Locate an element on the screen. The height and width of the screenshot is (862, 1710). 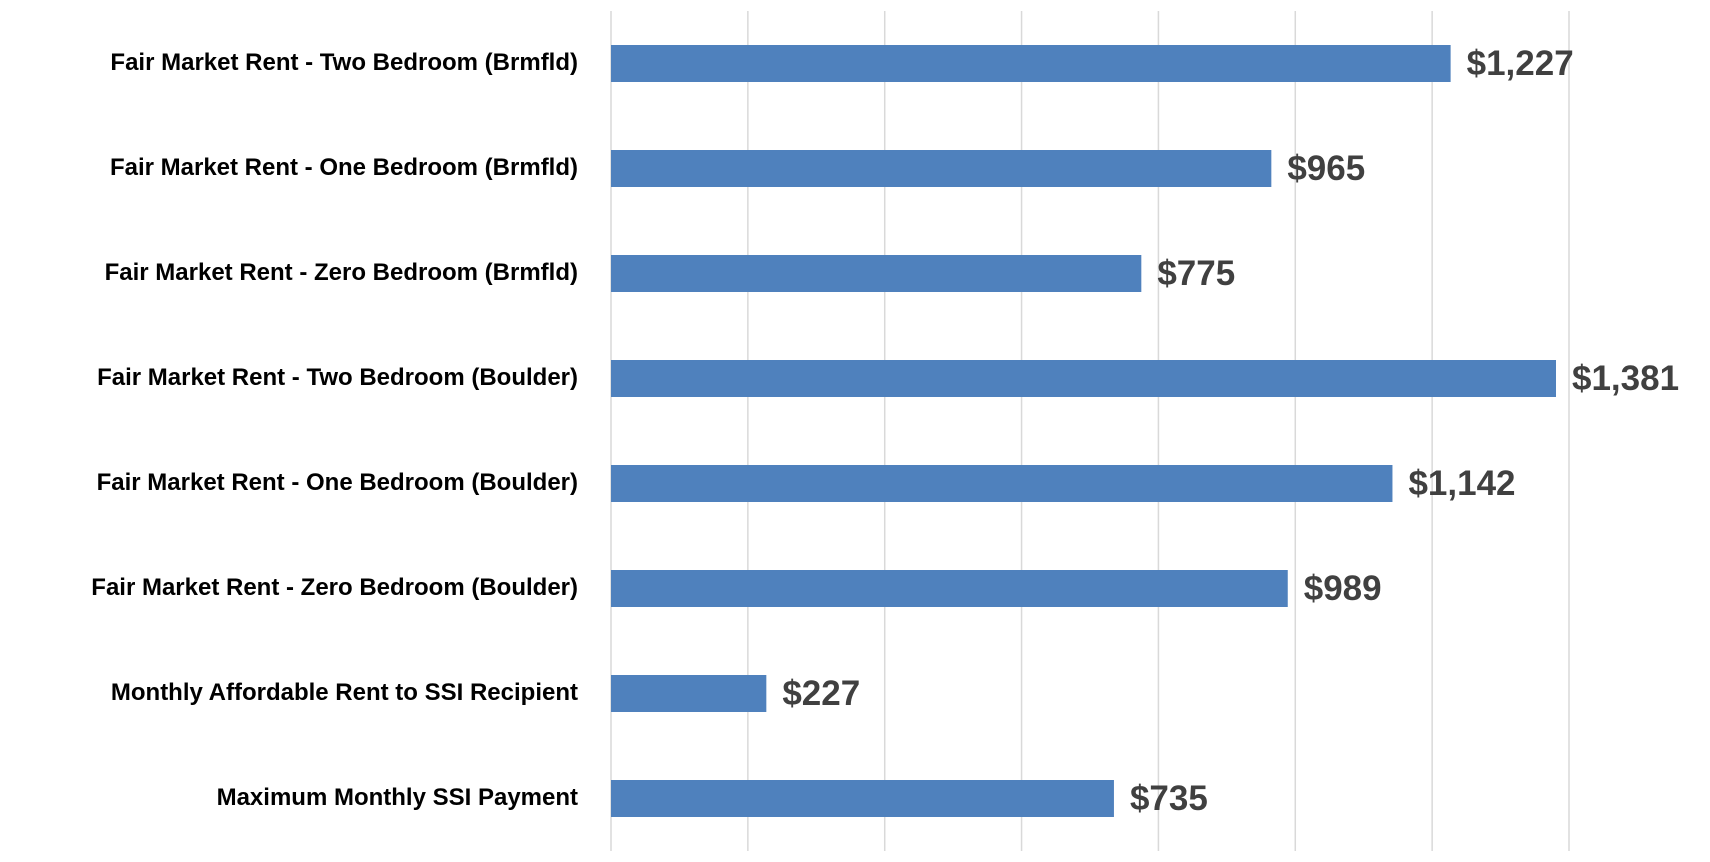
y-tick-label: Fair Market Rent - Two Bedroom (Boulder) is located at coordinates (337, 377).